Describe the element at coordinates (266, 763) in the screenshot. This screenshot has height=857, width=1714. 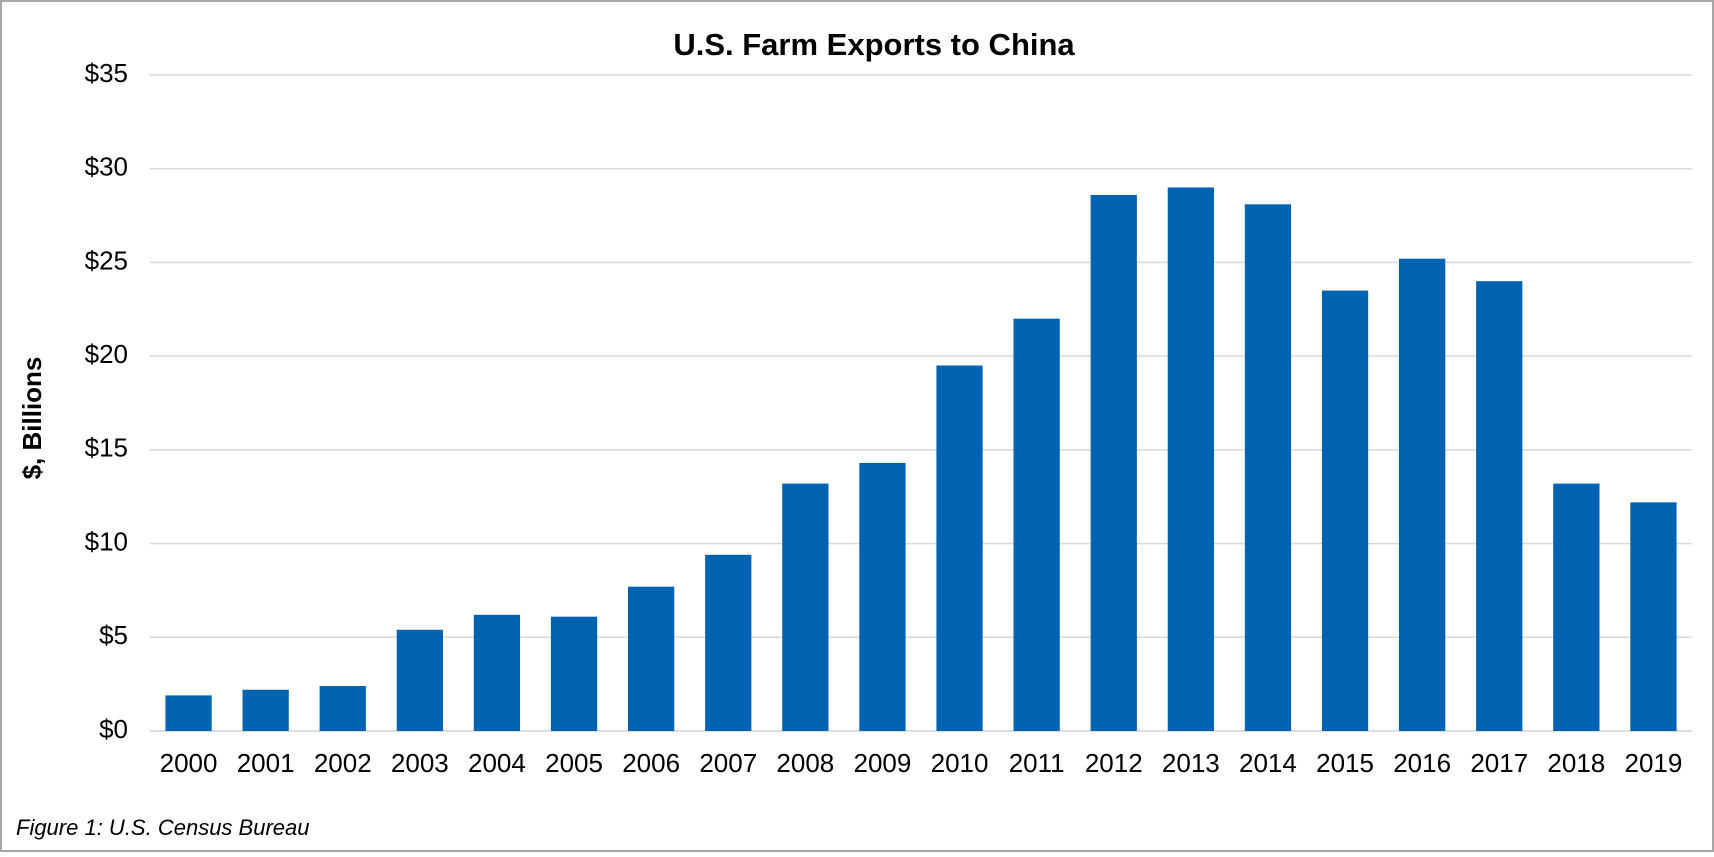
I see `x-tick-label: 2001` at that location.